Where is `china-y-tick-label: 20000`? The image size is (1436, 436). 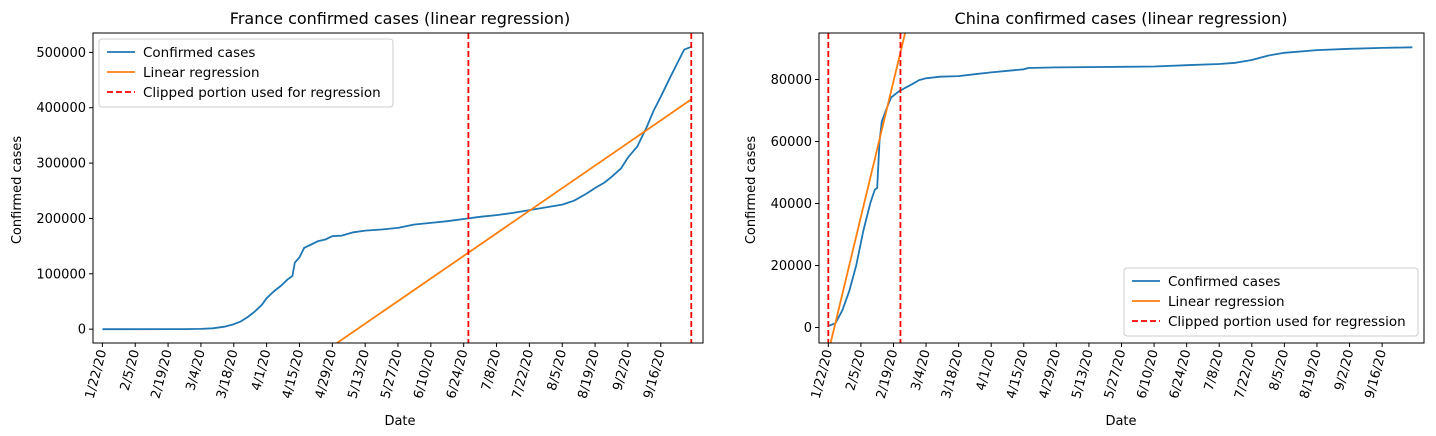
china-y-tick-label: 20000 is located at coordinates (791, 266).